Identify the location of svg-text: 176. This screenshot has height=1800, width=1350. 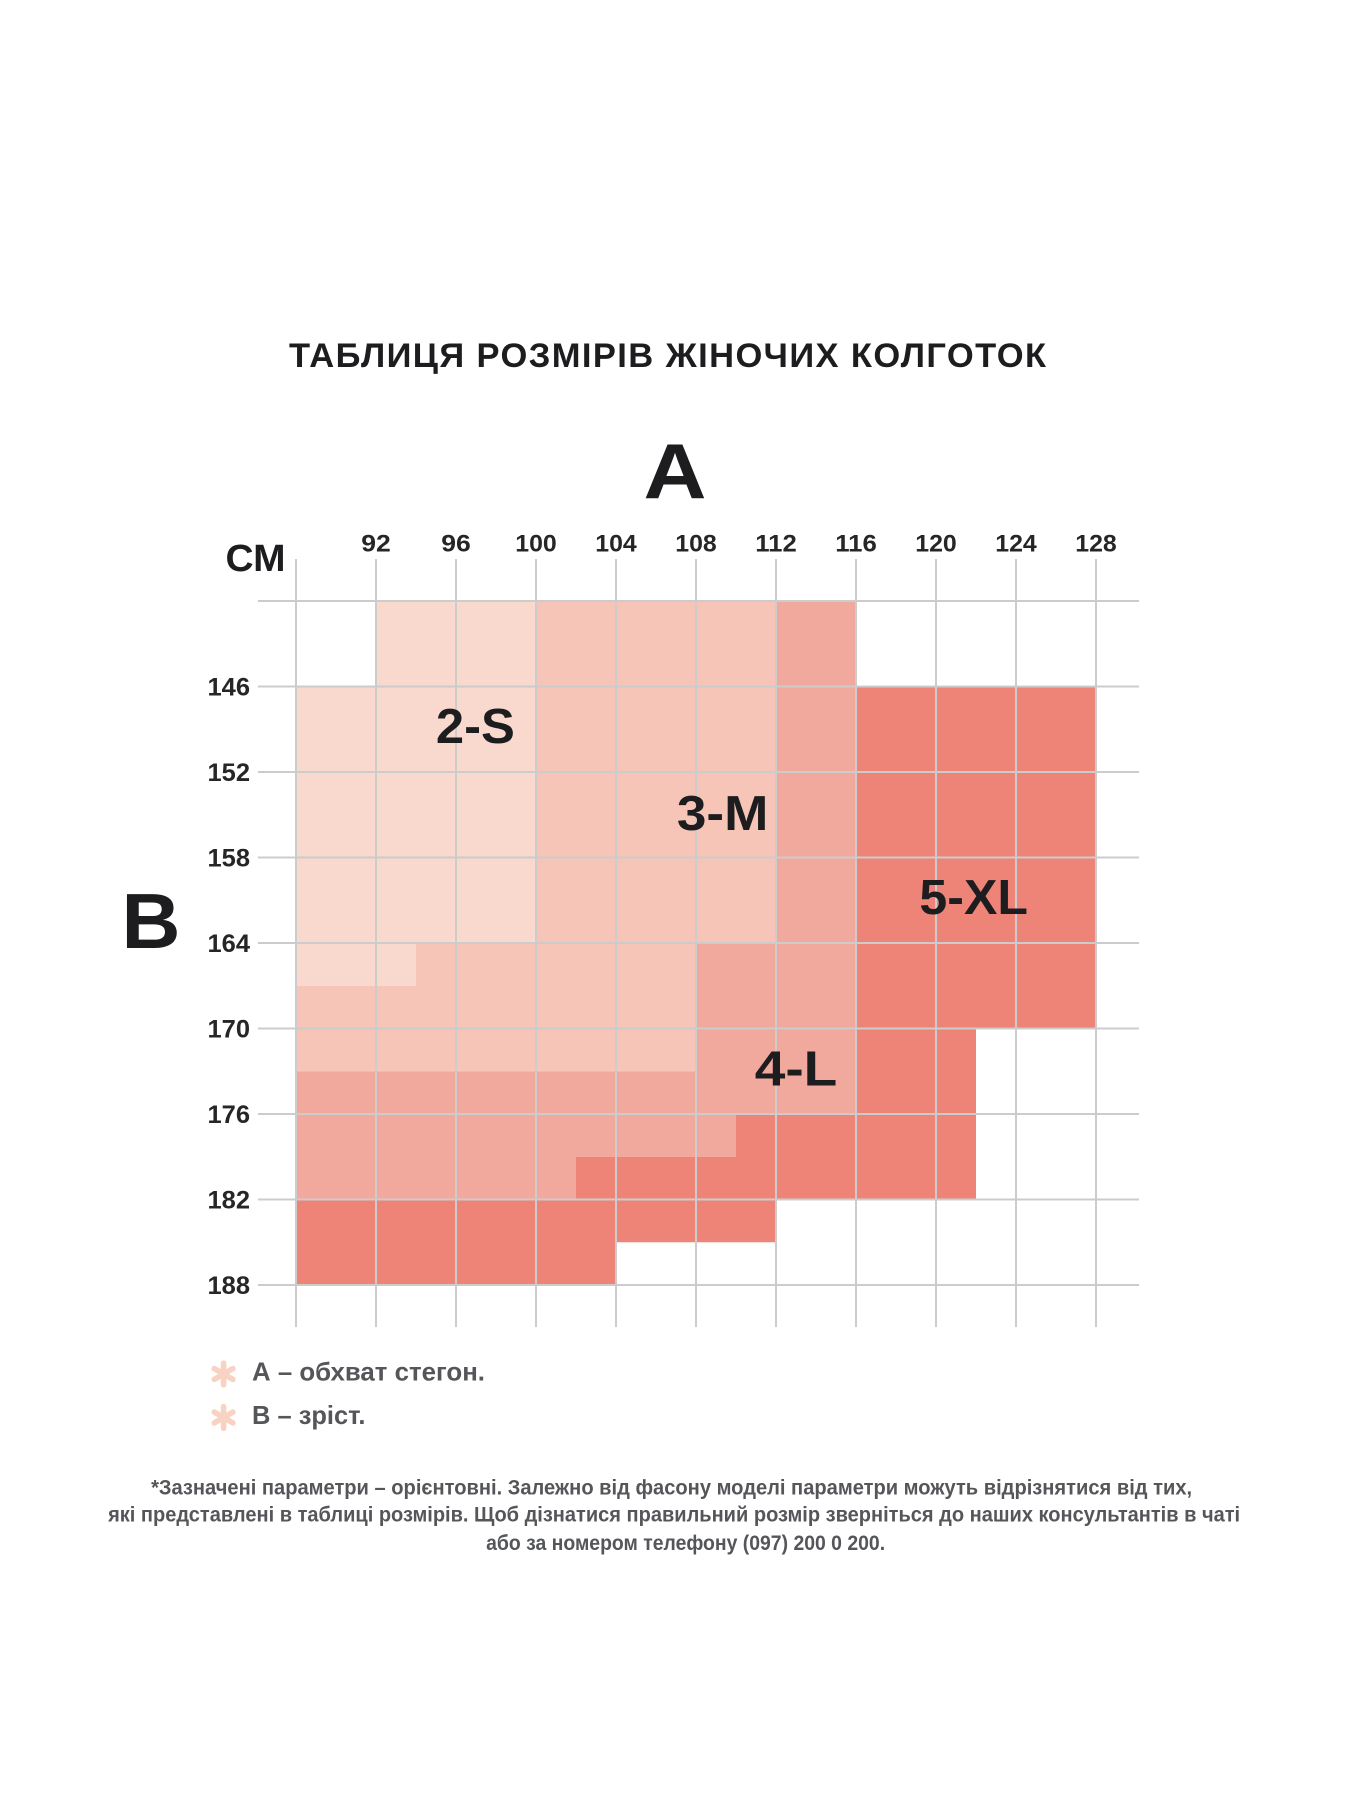
(229, 1115).